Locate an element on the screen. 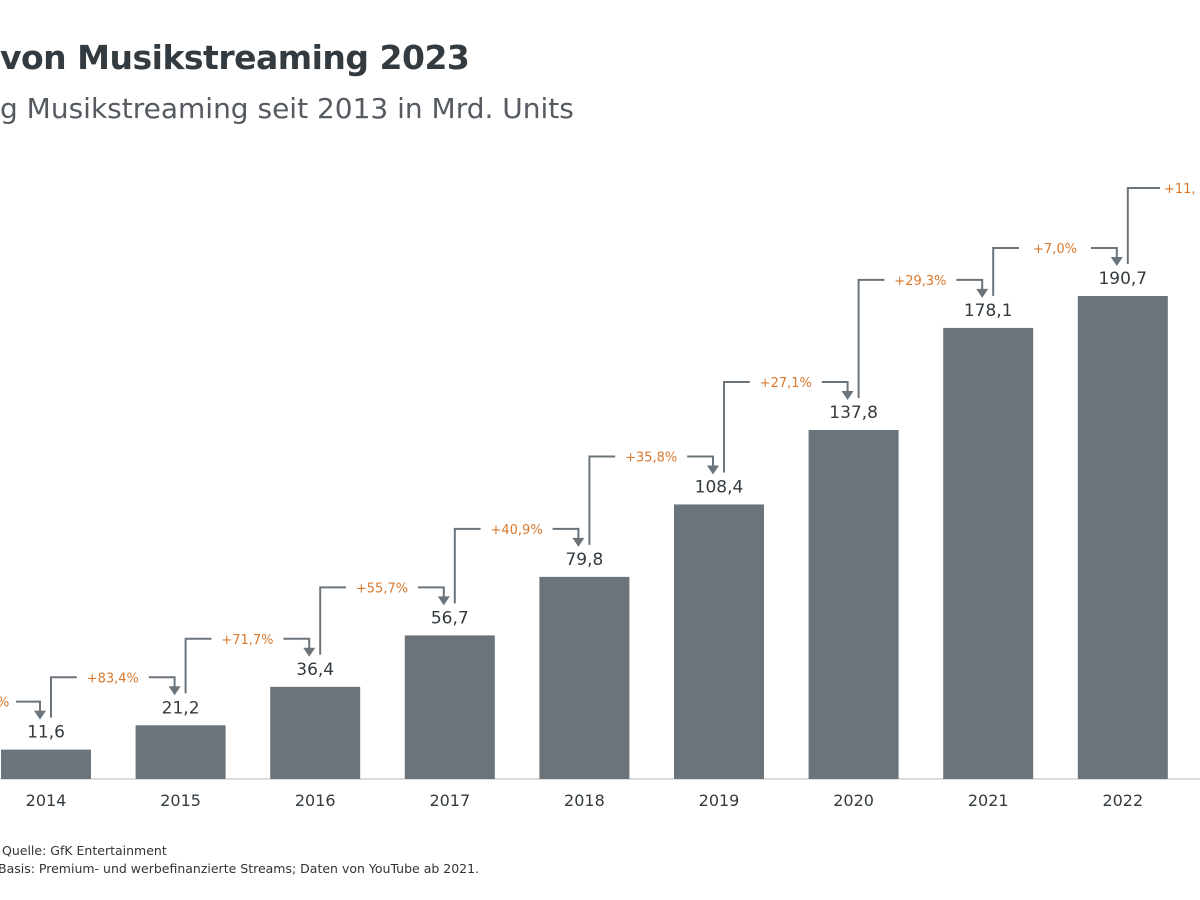 This screenshot has height=900, width=1200. source-note: Quelle: GfK Entertainment is located at coordinates (84, 850).